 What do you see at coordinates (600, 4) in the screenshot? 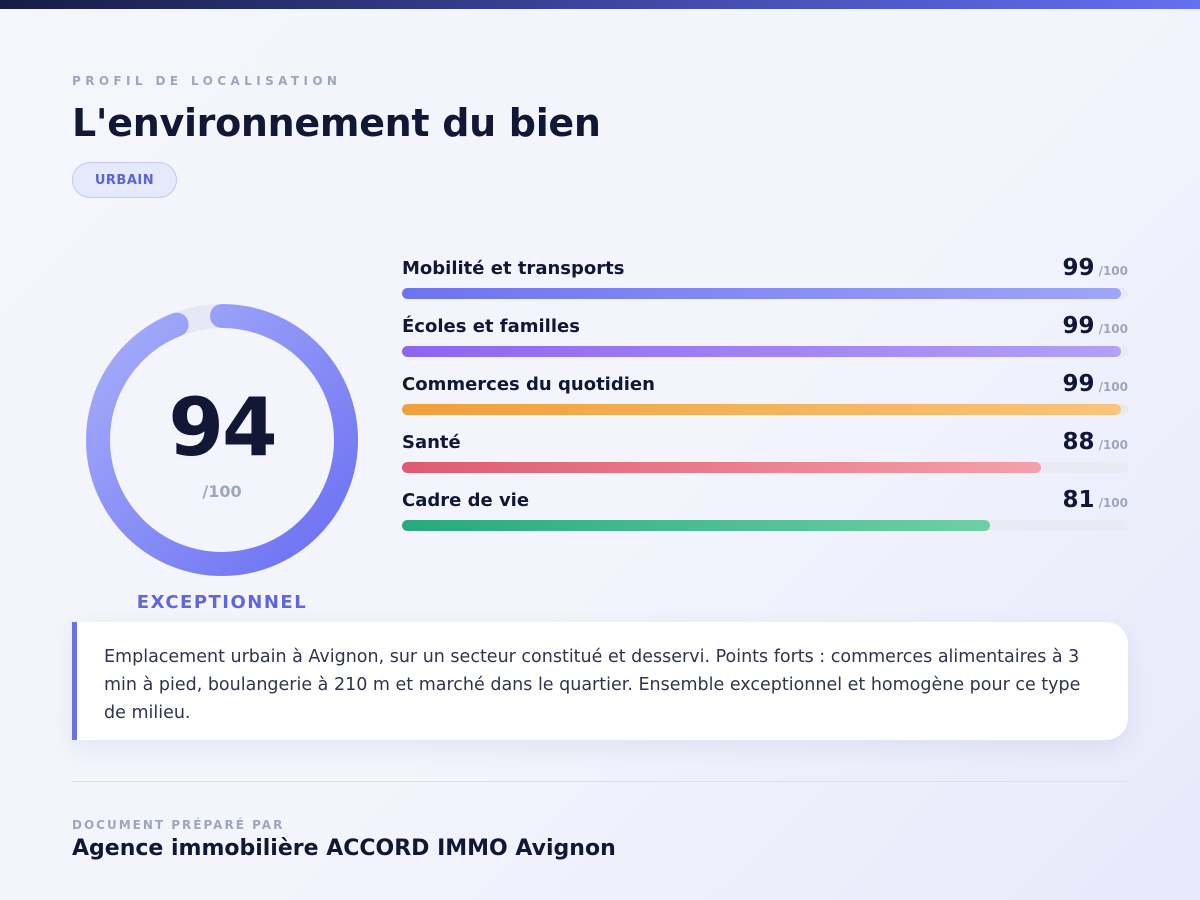
I see `top-accent-bar` at bounding box center [600, 4].